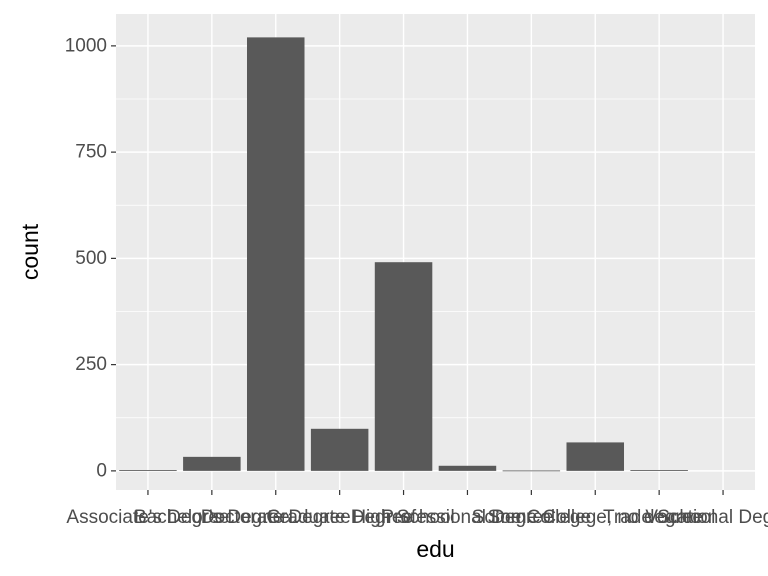  Describe the element at coordinates (86, 45) in the screenshot. I see `y-tick-label: 1000` at that location.